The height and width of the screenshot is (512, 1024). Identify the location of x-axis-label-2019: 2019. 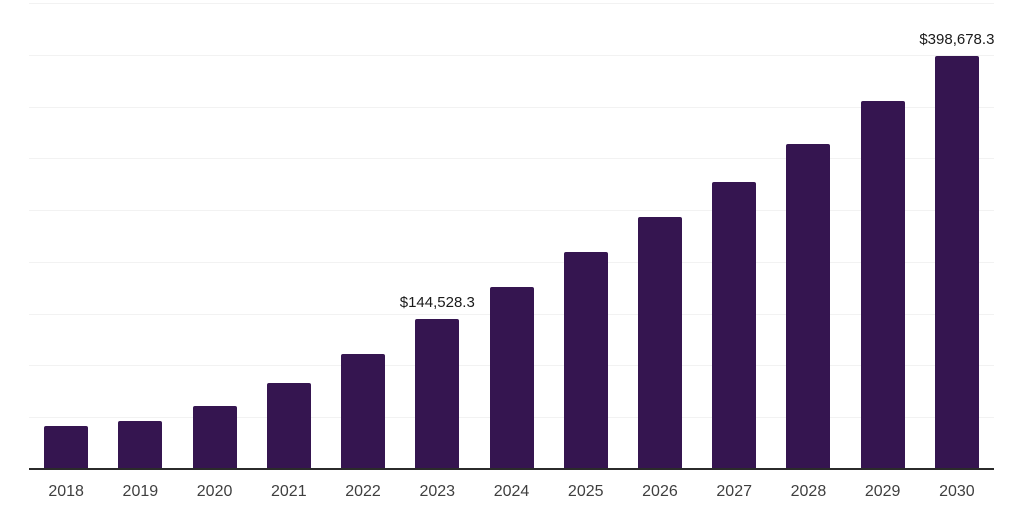
(140, 491).